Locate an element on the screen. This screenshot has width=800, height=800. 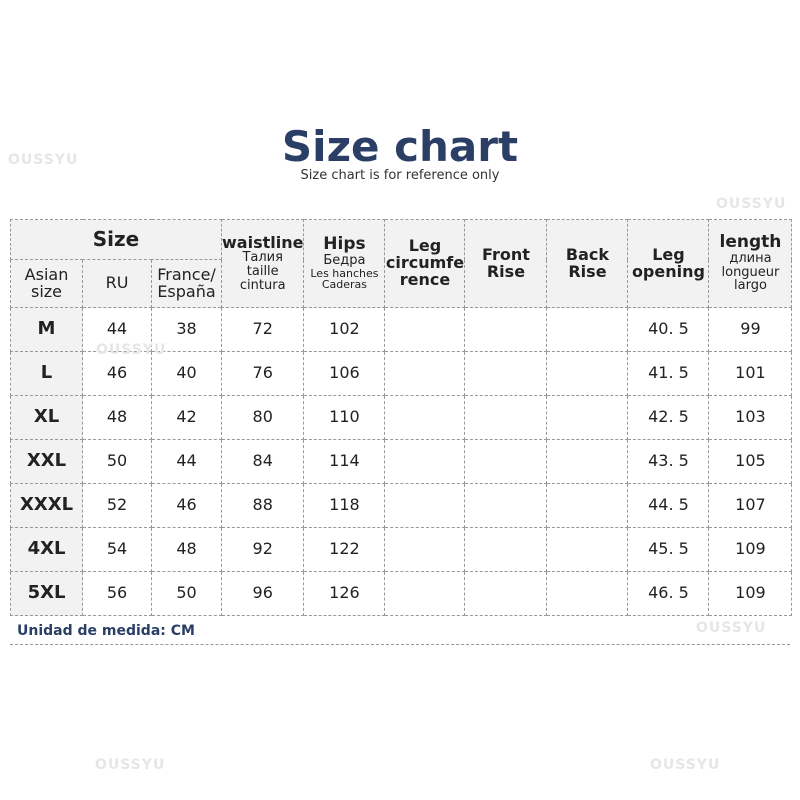
label: length is located at coordinates (750, 242).